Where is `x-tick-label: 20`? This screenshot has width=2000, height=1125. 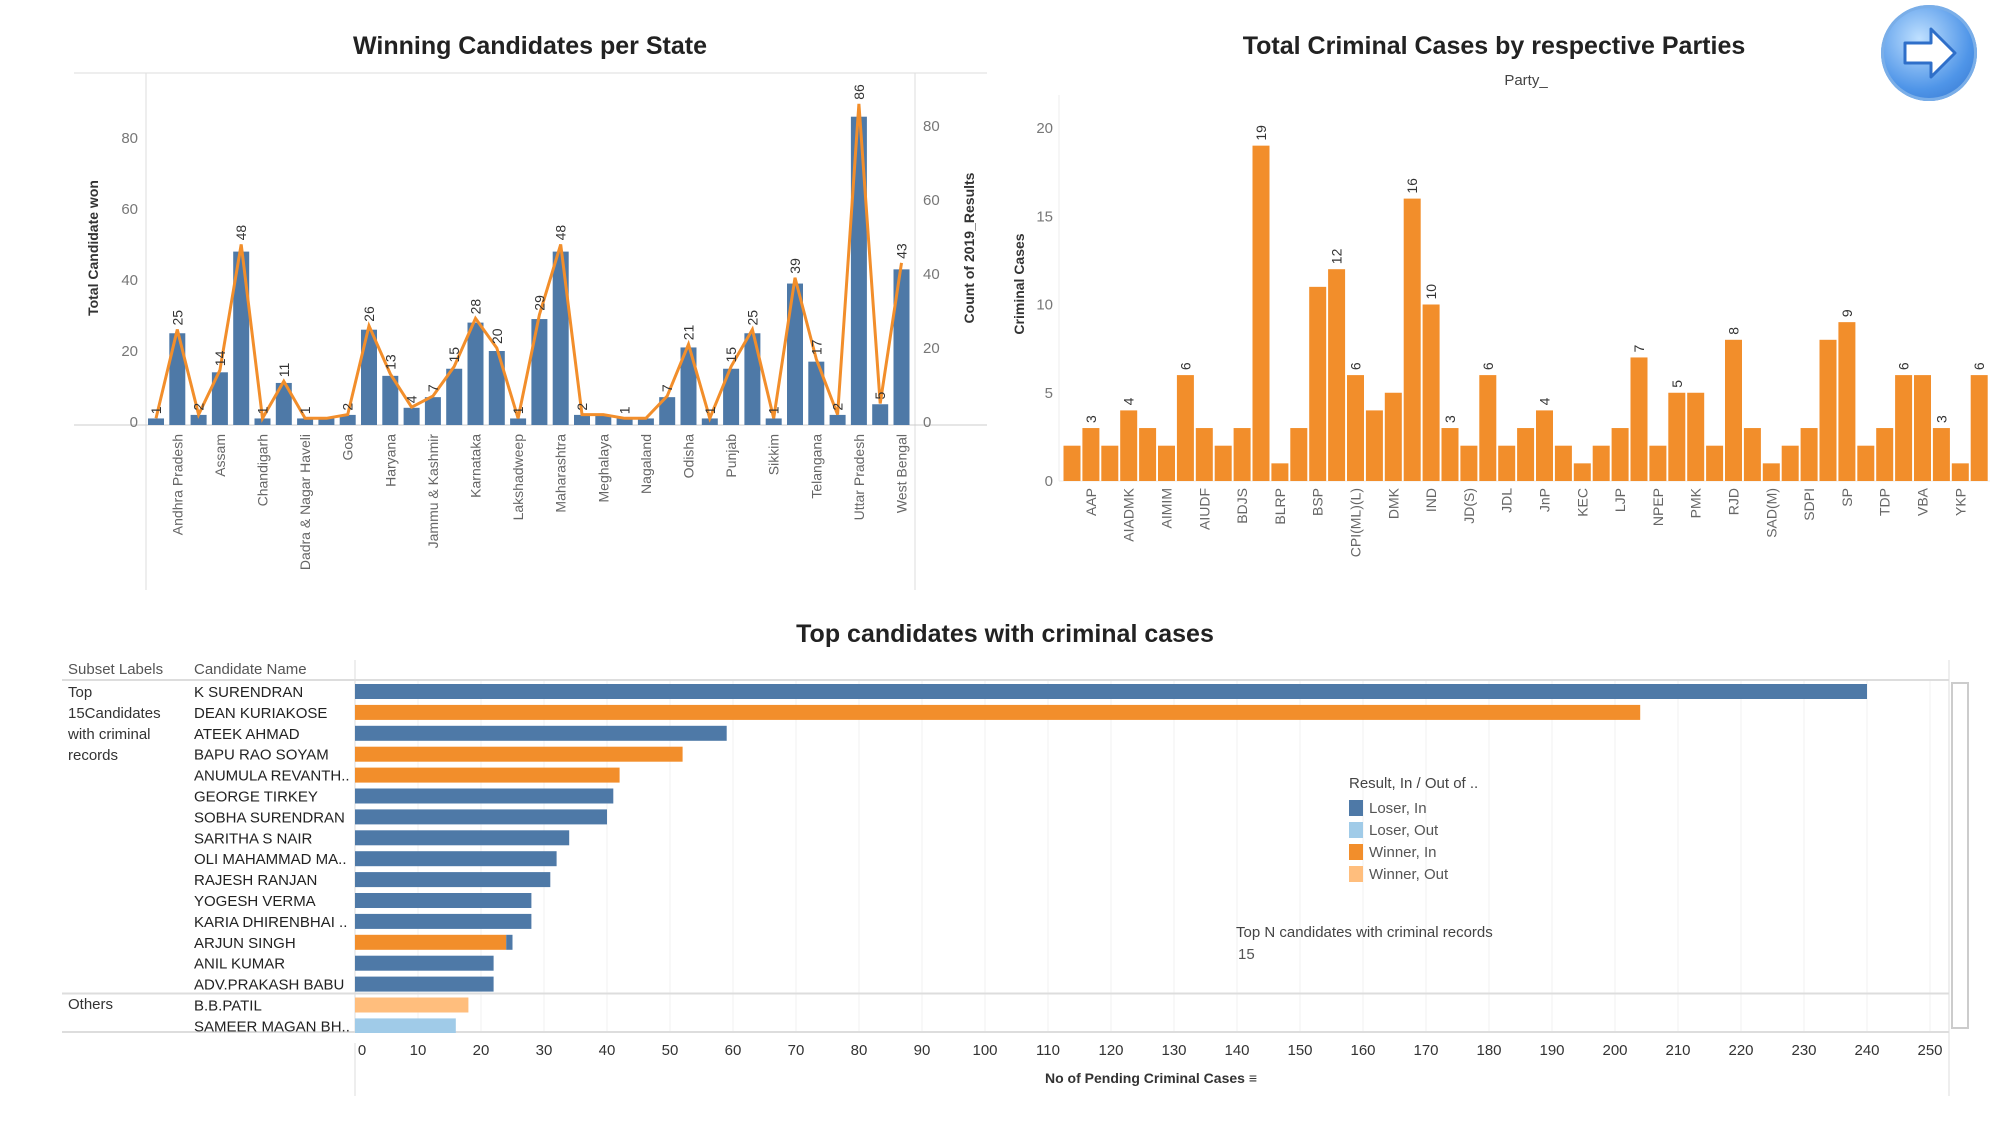
x-tick-label: 20 is located at coordinates (481, 1050).